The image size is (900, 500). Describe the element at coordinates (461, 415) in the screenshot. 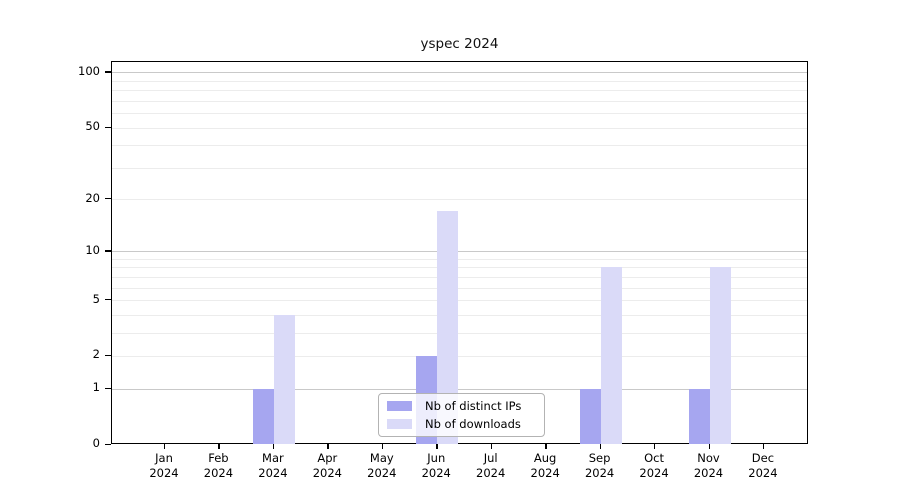

I see `legend: Nb of distinct IPs Nb of downloads` at that location.